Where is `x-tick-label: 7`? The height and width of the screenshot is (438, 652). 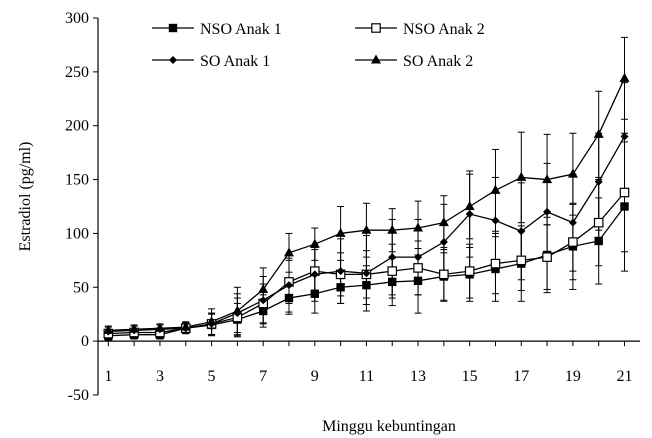
x-tick-label: 7 is located at coordinates (263, 376).